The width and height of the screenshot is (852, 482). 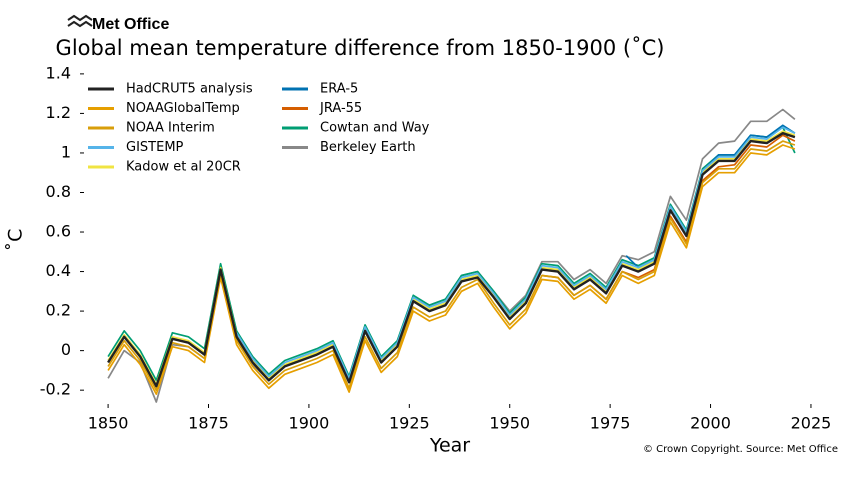 I want to click on legend-label: Kadow et al 20CR, so click(x=183, y=167).